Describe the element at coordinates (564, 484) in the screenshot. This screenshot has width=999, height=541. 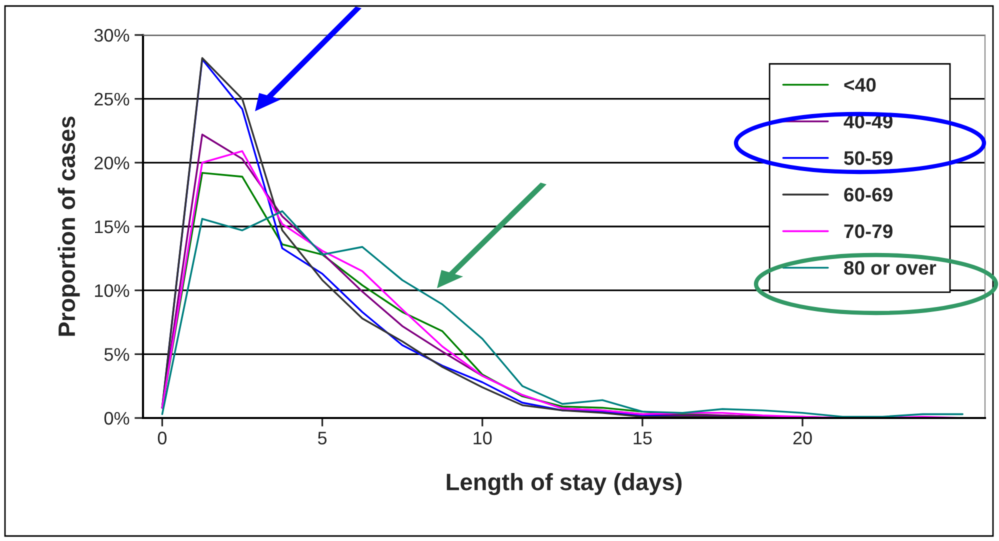
I see `x-axis-title: Length of stay (days)` at that location.